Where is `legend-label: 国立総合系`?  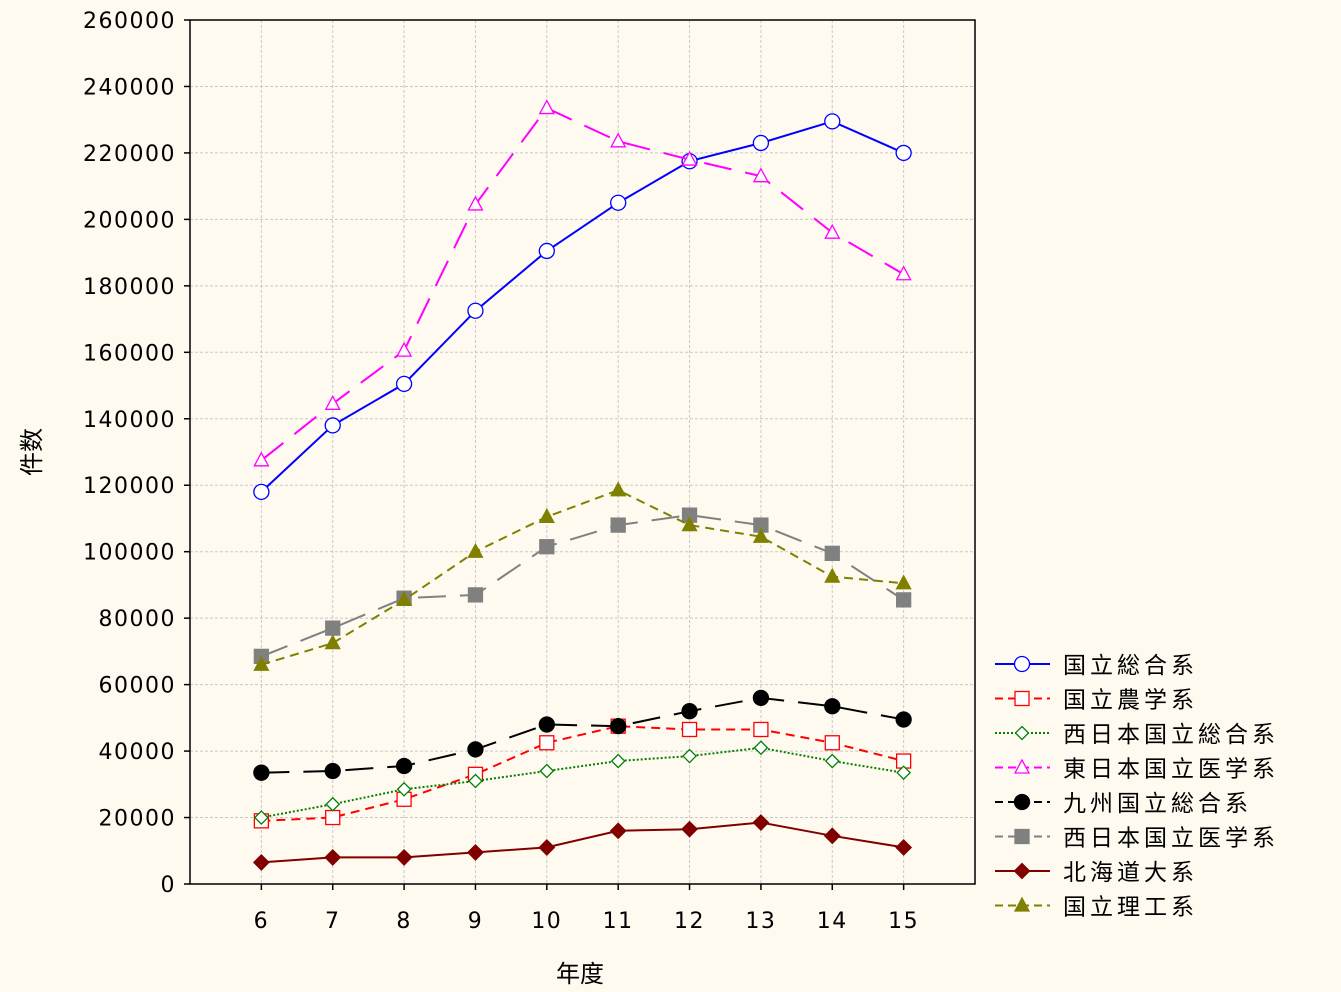 legend-label: 国立総合系 is located at coordinates (1130, 666).